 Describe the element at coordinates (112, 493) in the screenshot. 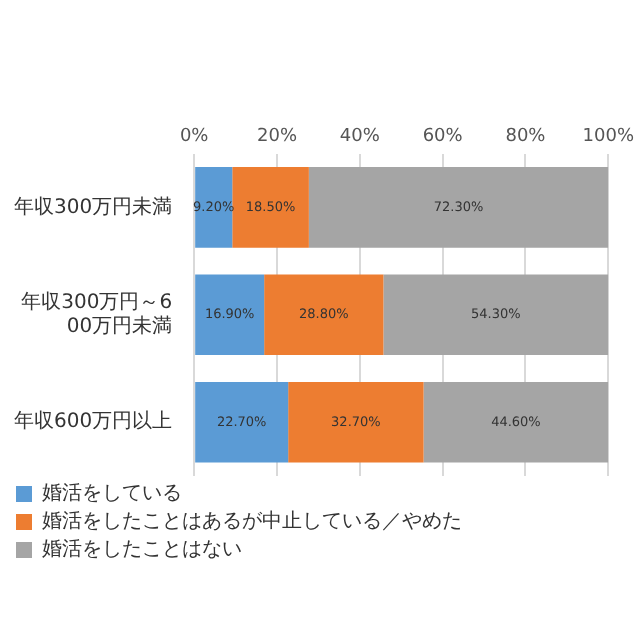

I see `legend-label: 婚活をしている` at that location.